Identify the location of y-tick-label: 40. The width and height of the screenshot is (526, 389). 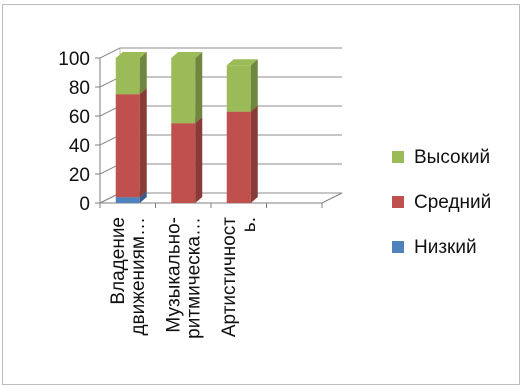
(79, 146).